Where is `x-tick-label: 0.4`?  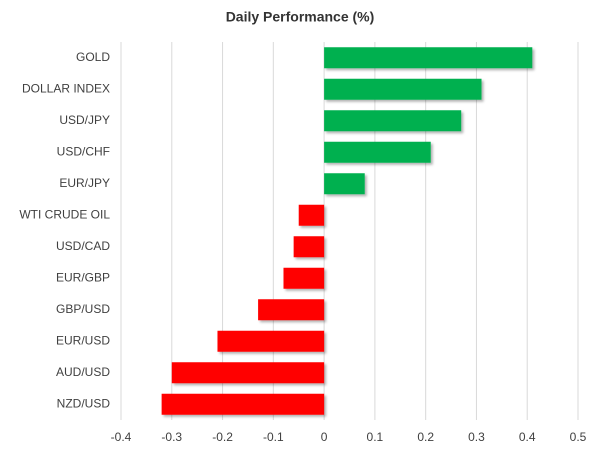 x-tick-label: 0.4 is located at coordinates (527, 437).